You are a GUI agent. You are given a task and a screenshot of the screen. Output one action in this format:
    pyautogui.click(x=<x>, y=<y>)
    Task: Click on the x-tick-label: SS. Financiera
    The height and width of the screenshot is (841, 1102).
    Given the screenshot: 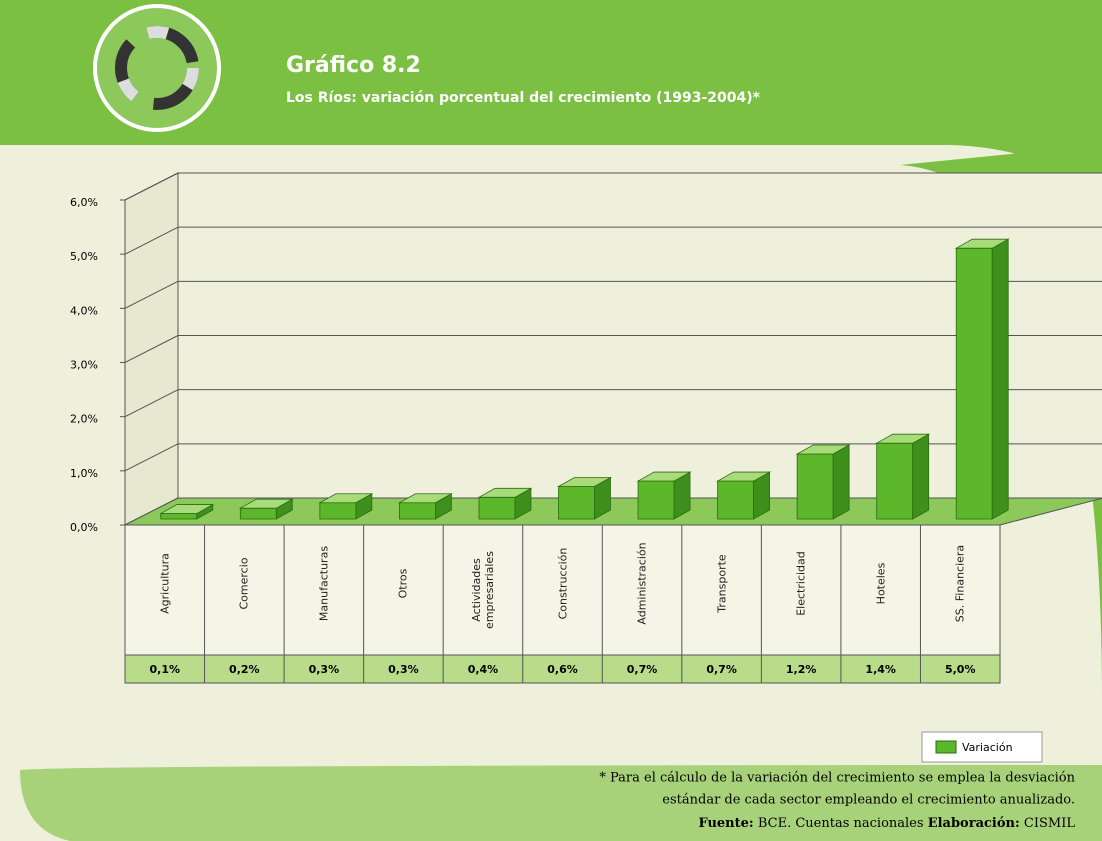 What is the action you would take?
    pyautogui.click(x=960, y=583)
    